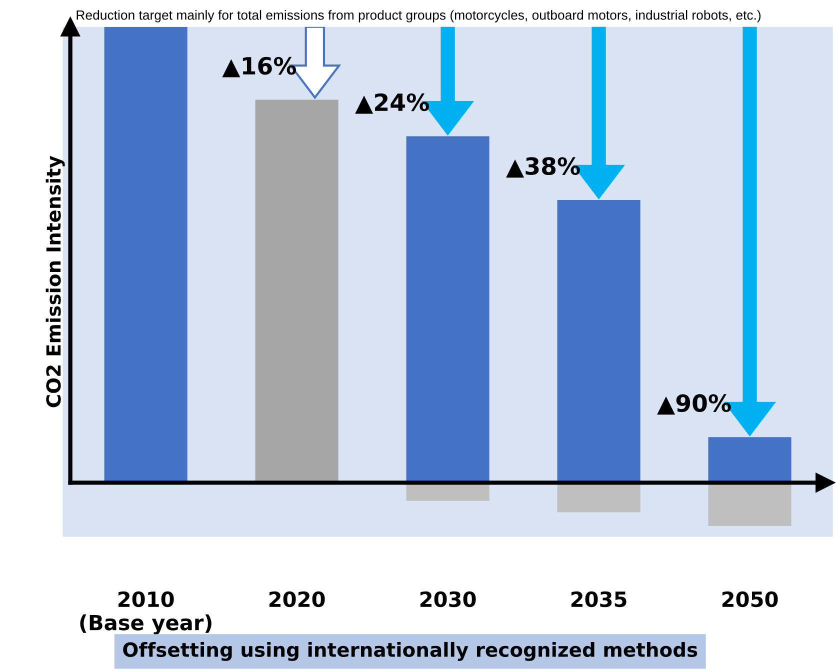 This screenshot has height=671, width=837. Describe the element at coordinates (259, 67) in the screenshot. I see `annotation: ▲16%` at that location.